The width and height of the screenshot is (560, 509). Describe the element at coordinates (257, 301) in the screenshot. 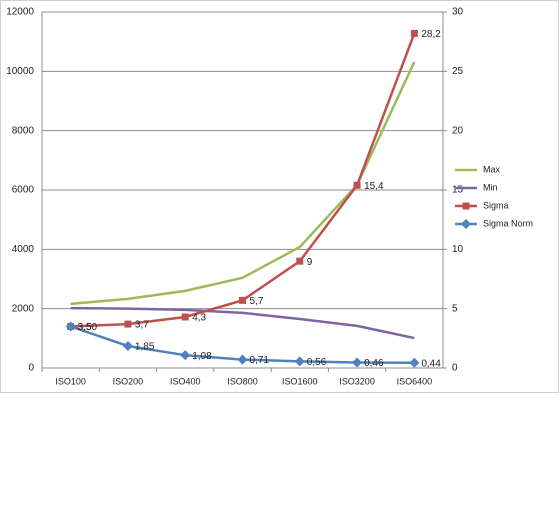

I see `data-label: 5,7` at that location.